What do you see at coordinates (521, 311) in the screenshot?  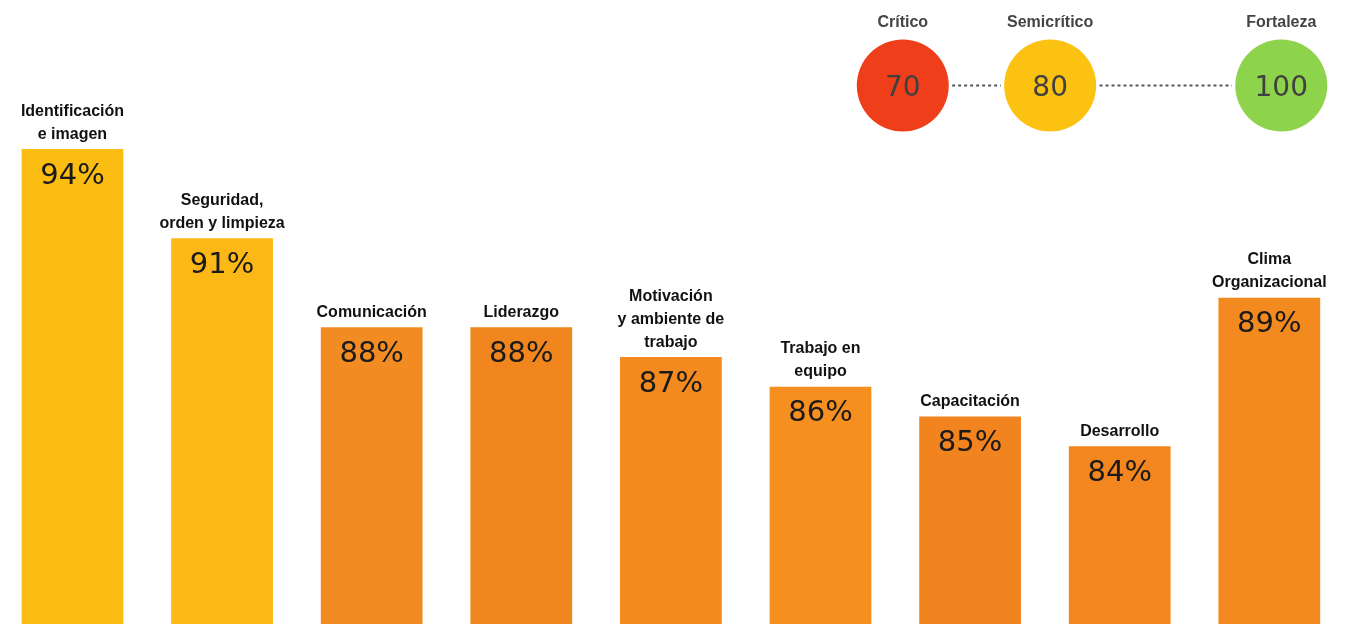 I see `x-tick-label: Liderazgo` at bounding box center [521, 311].